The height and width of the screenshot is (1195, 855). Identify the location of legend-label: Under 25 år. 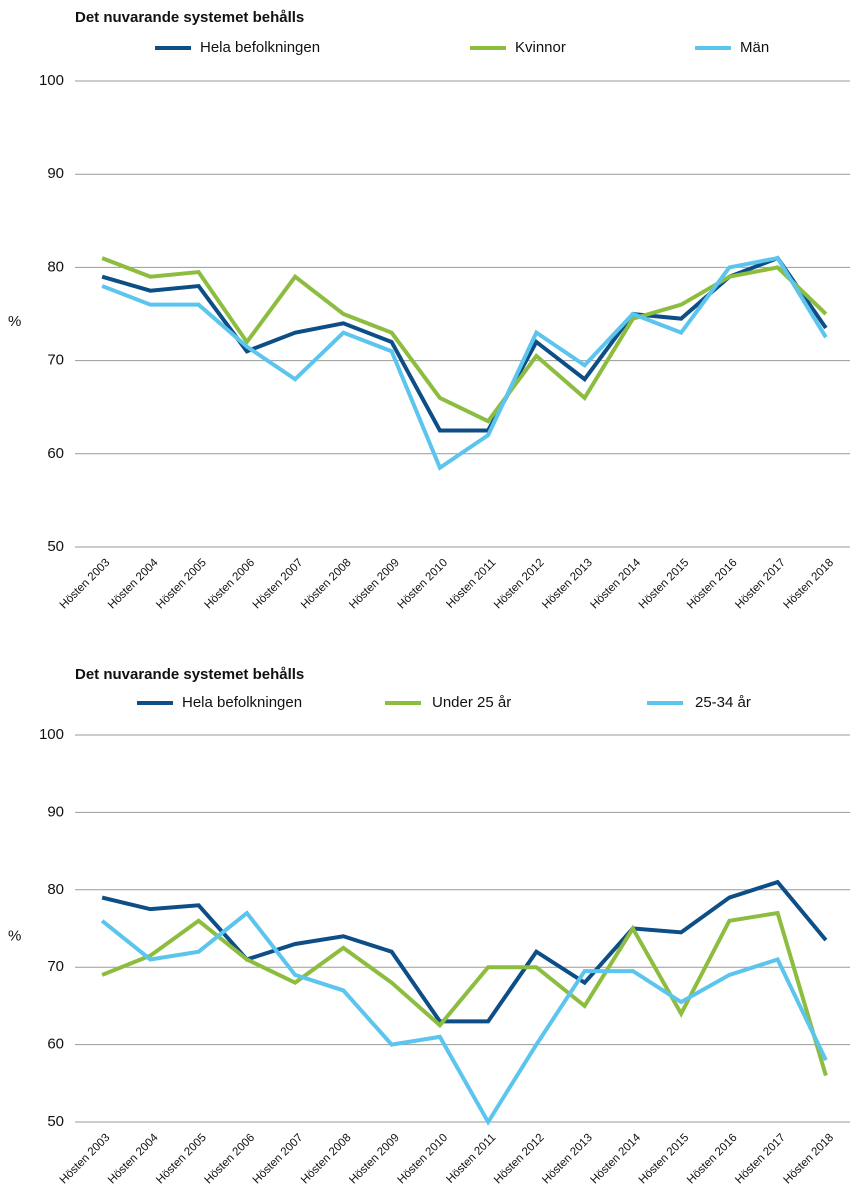
(471, 702).